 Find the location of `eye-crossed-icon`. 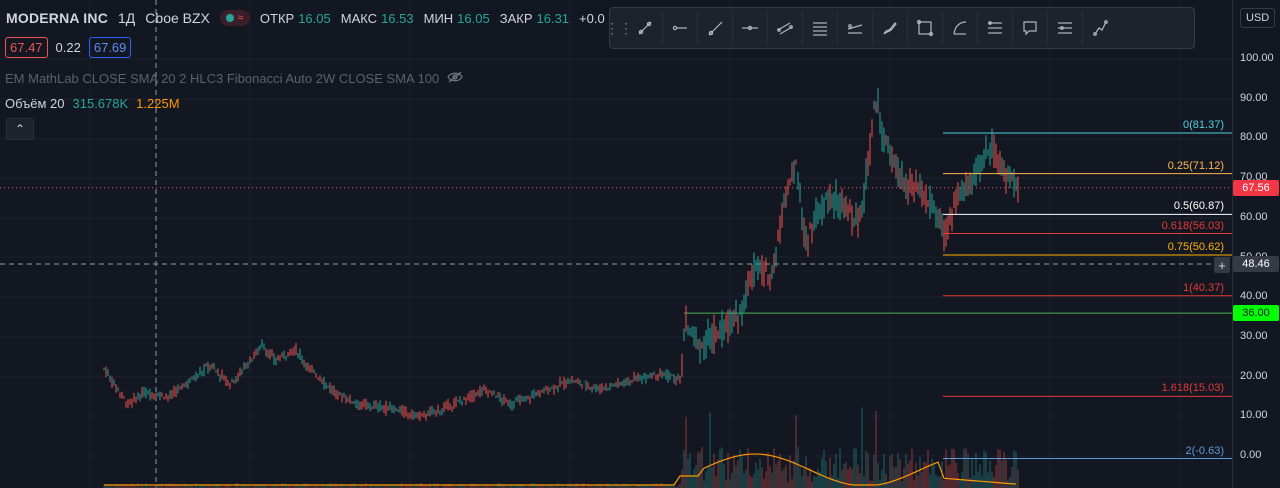

eye-crossed-icon is located at coordinates (455, 78).